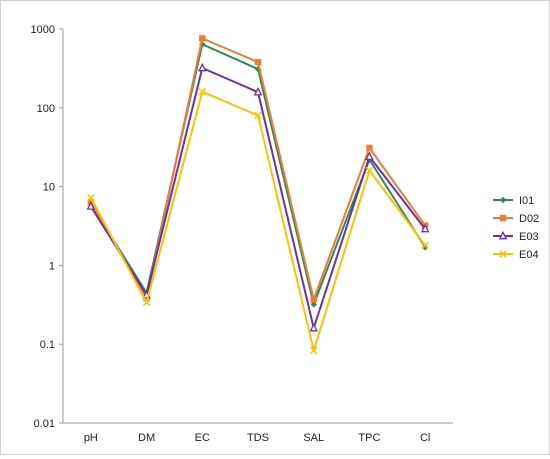 This screenshot has height=459, width=550. What do you see at coordinates (146, 438) in the screenshot?
I see `x-tick-label: DM` at bounding box center [146, 438].